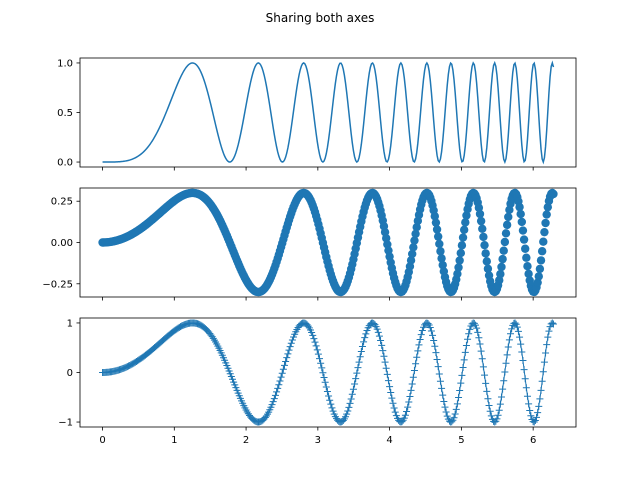  What do you see at coordinates (318, 440) in the screenshot?
I see `x-tick-label: 3` at bounding box center [318, 440].